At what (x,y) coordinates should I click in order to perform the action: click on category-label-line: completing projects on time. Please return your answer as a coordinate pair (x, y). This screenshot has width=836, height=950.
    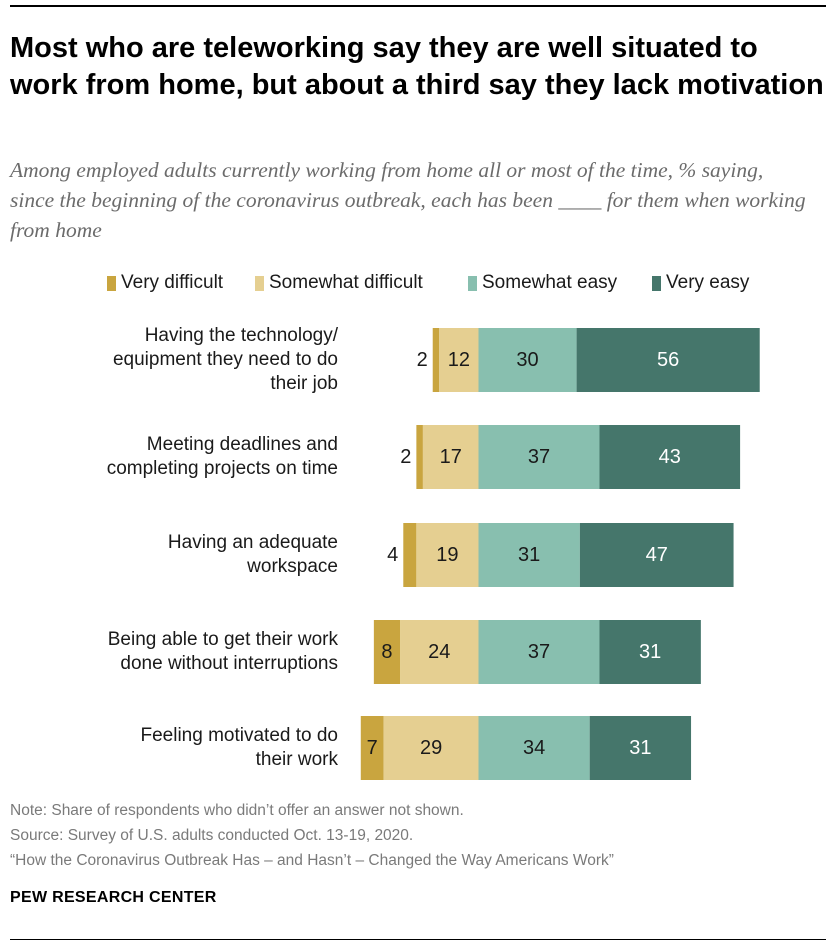
    Looking at the image, I should click on (222, 468).